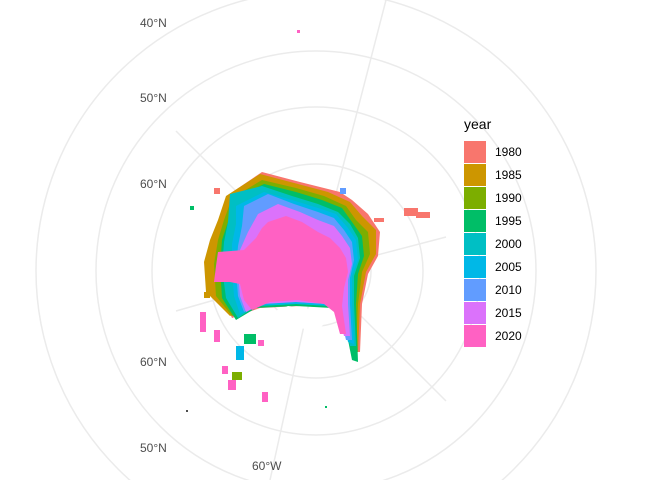 This screenshot has height=480, width=672. Describe the element at coordinates (267, 466) in the screenshot. I see `lon-label-60w: 60°W` at that location.